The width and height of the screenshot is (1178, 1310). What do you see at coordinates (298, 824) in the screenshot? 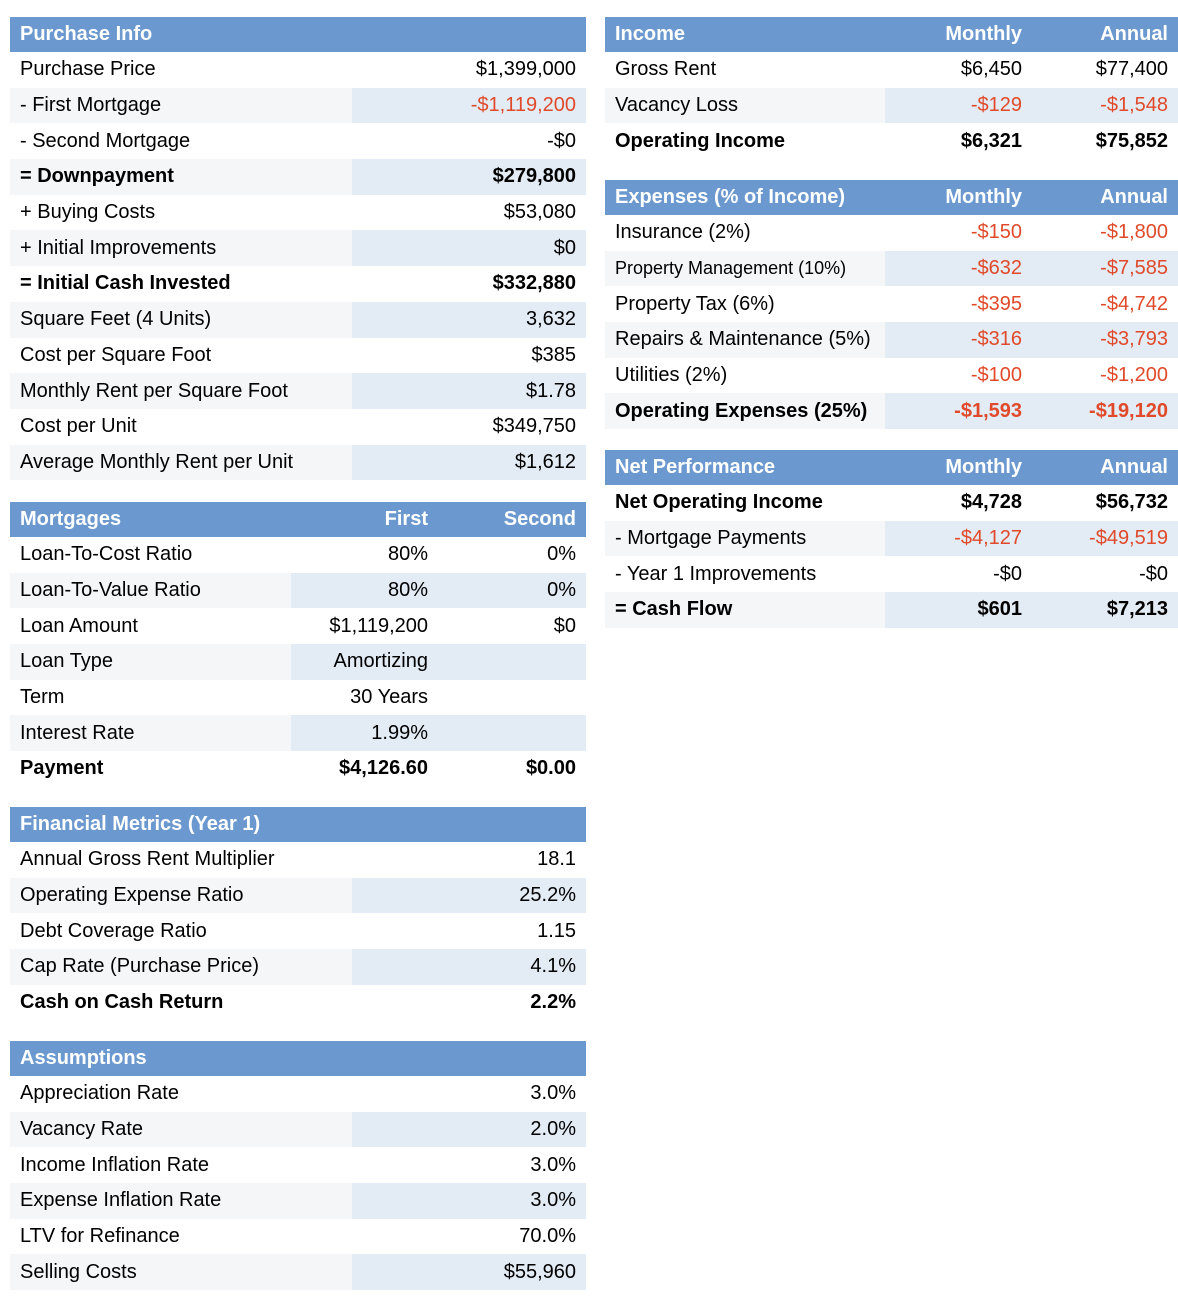
I see `financial-metrics-header: Financial Metrics (Year 1)` at bounding box center [298, 824].